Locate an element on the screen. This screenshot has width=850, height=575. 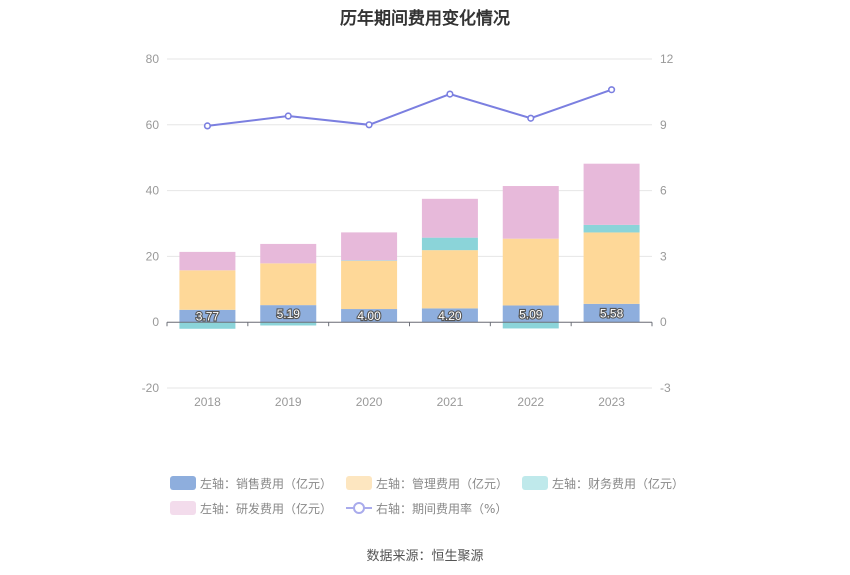
legend-label-rnd: 左轴：研发费用（亿元） is located at coordinates (266, 508).